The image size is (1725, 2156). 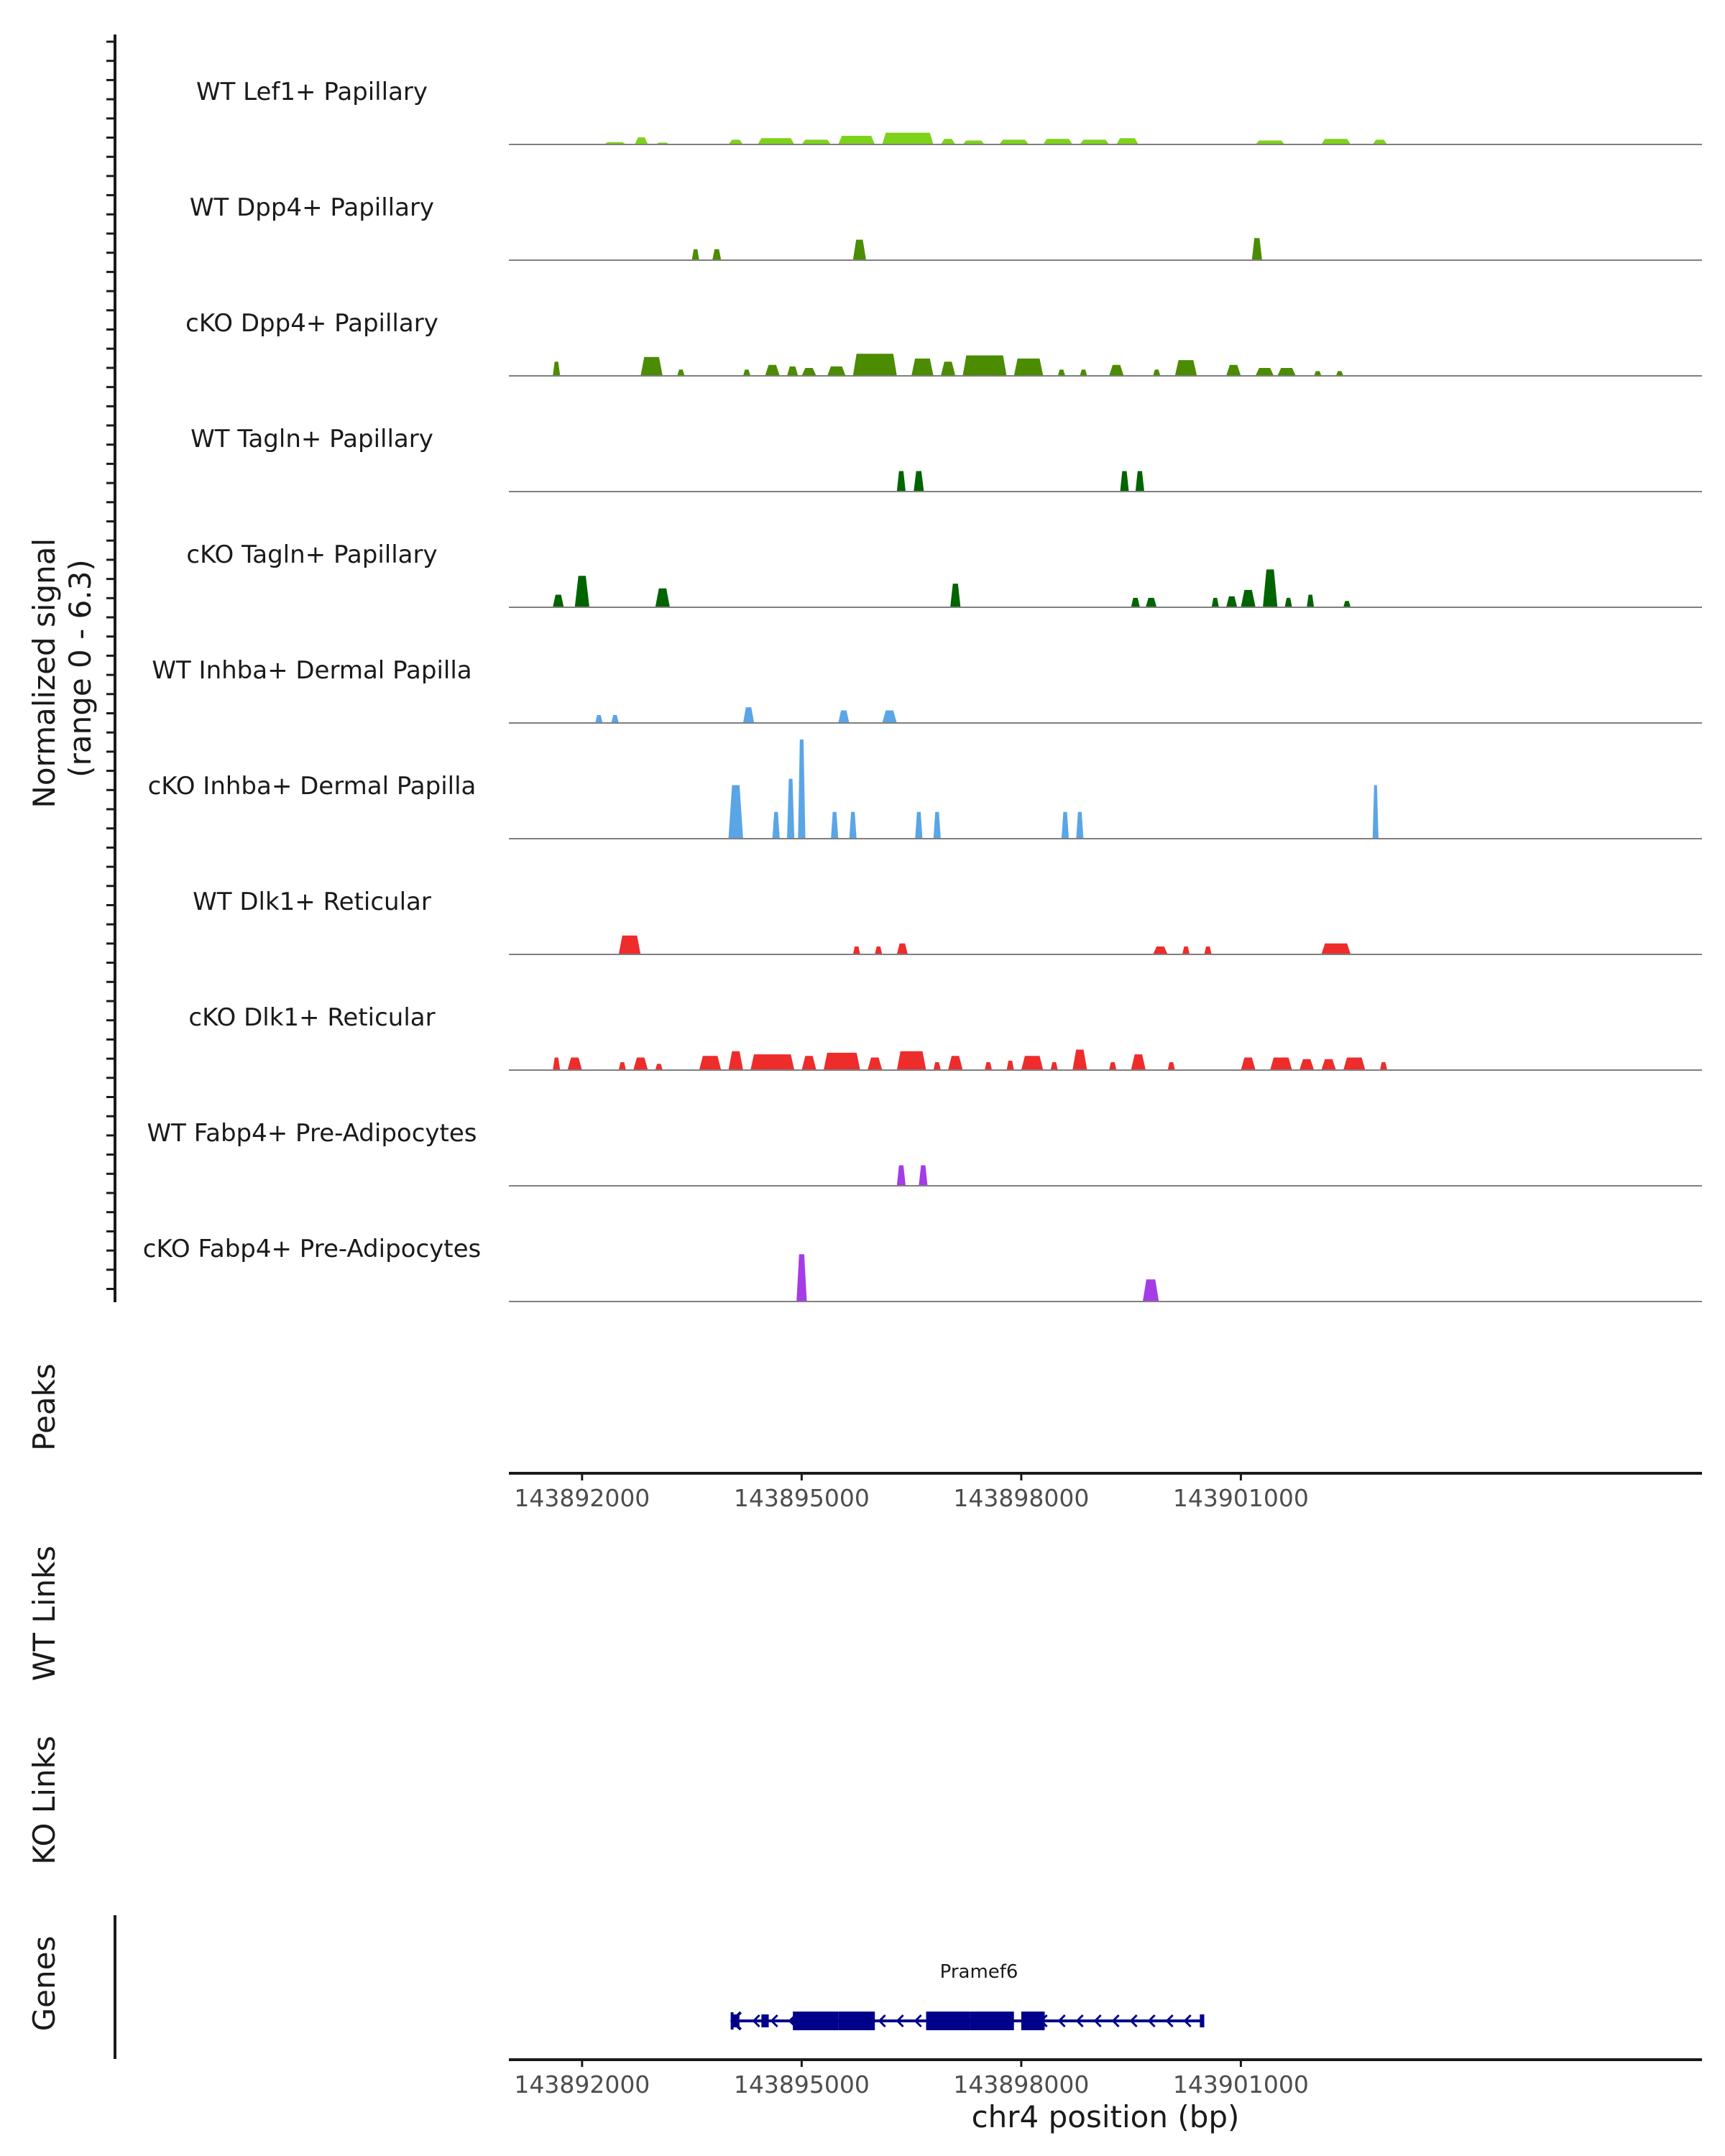 I want to click on x-tick-label: 143892000, so click(x=582, y=2084).